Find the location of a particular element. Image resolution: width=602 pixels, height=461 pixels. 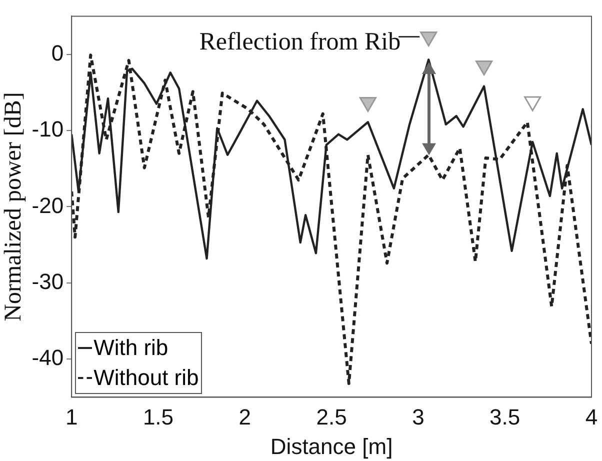

x-tick-label: 3.5 is located at coordinates (505, 417).